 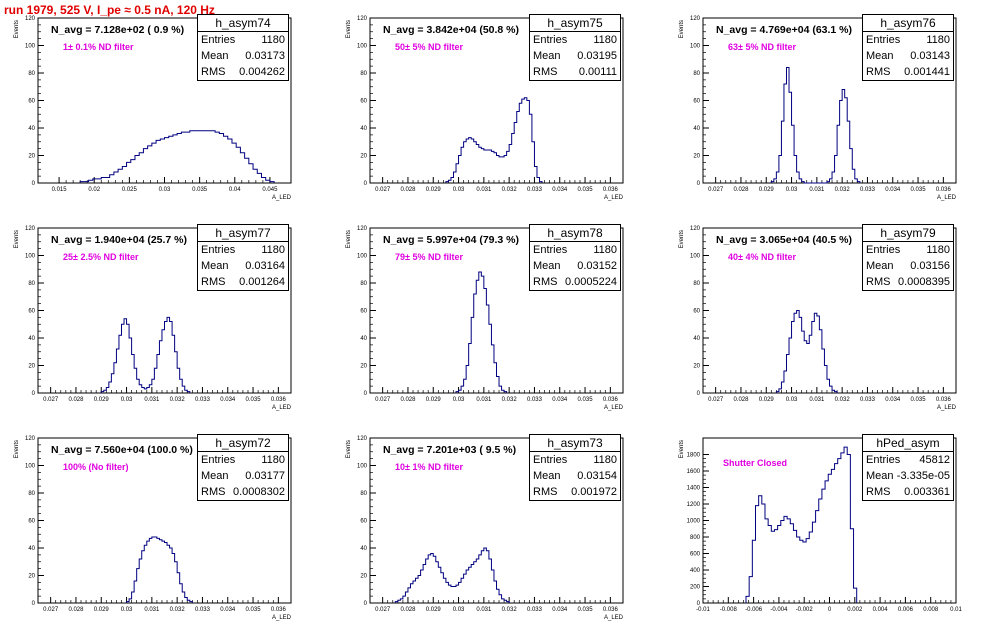 I want to click on chart-2-stat-row-1: Mean 0.03143, so click(x=908, y=56).